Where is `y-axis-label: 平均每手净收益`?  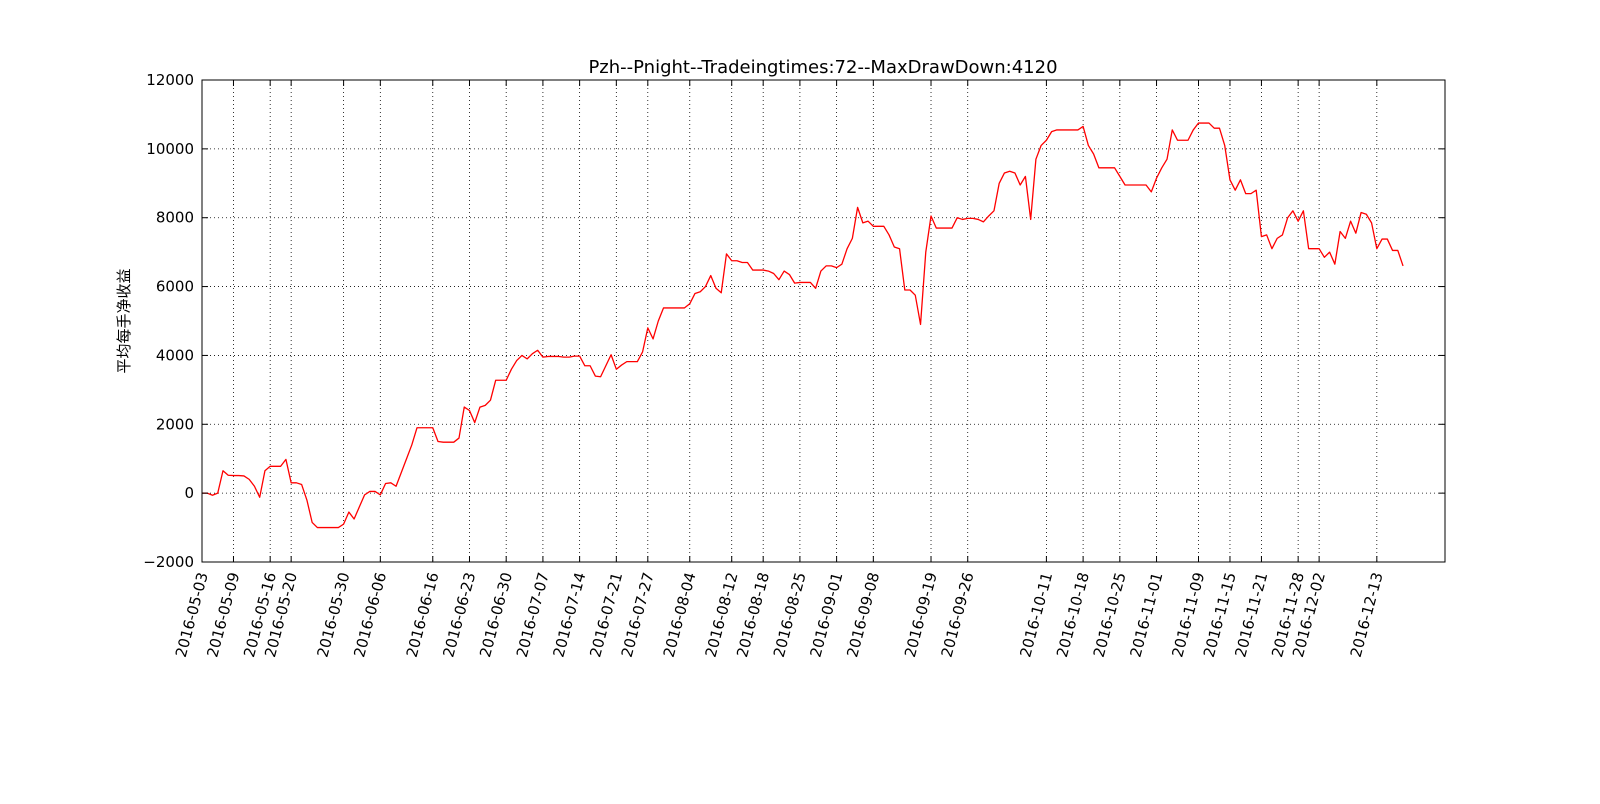
y-axis-label: 平均每手净收益 is located at coordinates (124, 320).